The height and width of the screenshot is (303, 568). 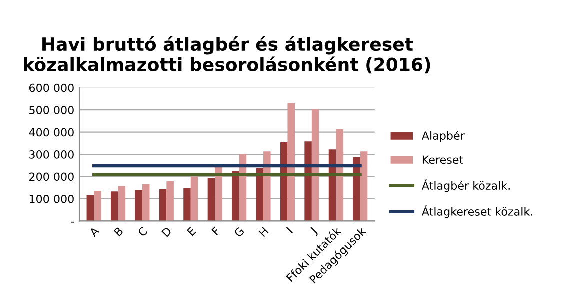 What do you see at coordinates (51, 88) in the screenshot?
I see `y-tick-label: 600 000` at bounding box center [51, 88].